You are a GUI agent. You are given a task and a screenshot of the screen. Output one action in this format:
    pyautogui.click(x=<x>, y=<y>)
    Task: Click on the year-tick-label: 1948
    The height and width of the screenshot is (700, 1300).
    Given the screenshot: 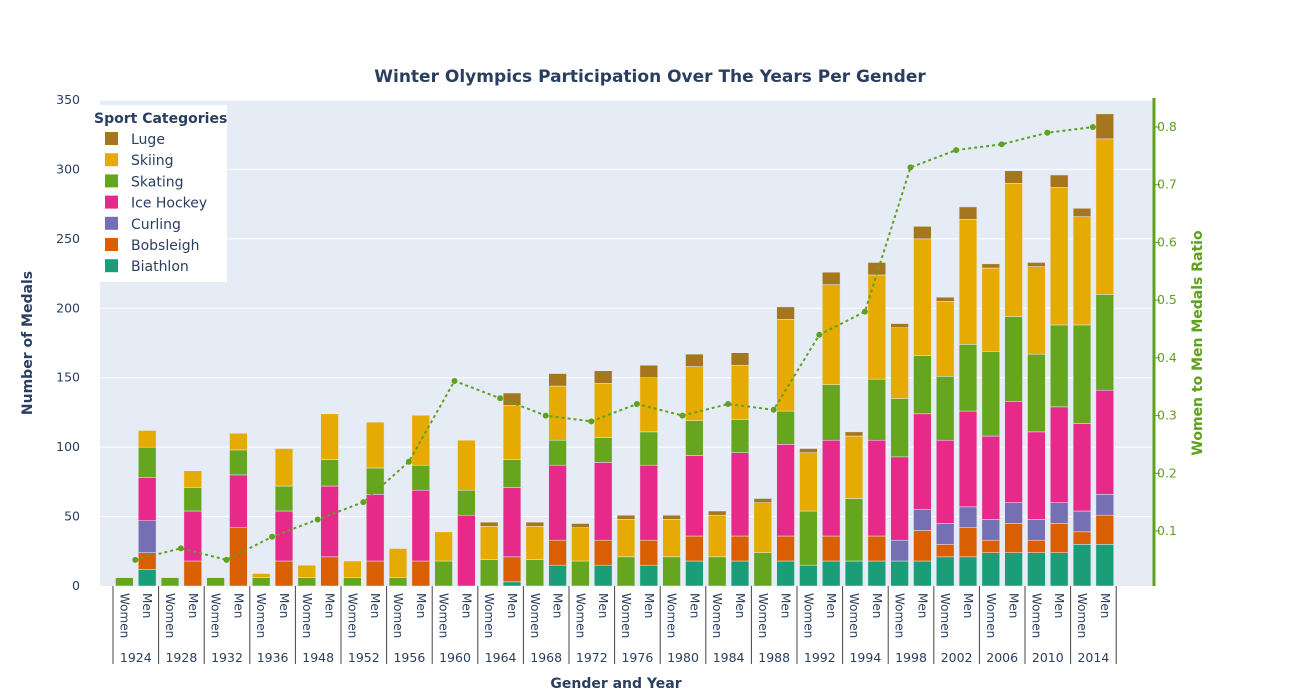 What is the action you would take?
    pyautogui.click(x=318, y=657)
    